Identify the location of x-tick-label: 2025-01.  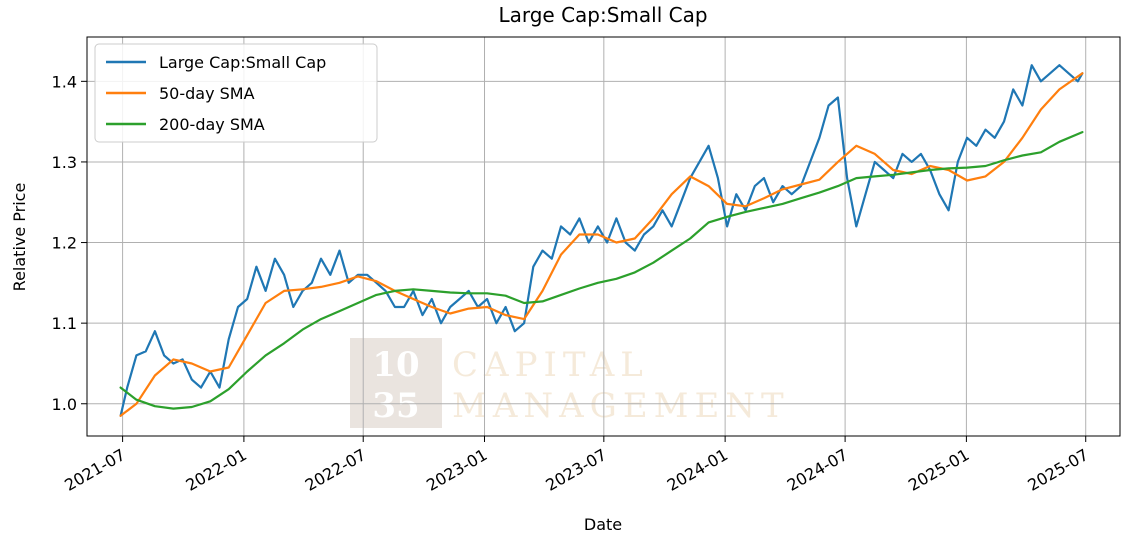
(938, 470).